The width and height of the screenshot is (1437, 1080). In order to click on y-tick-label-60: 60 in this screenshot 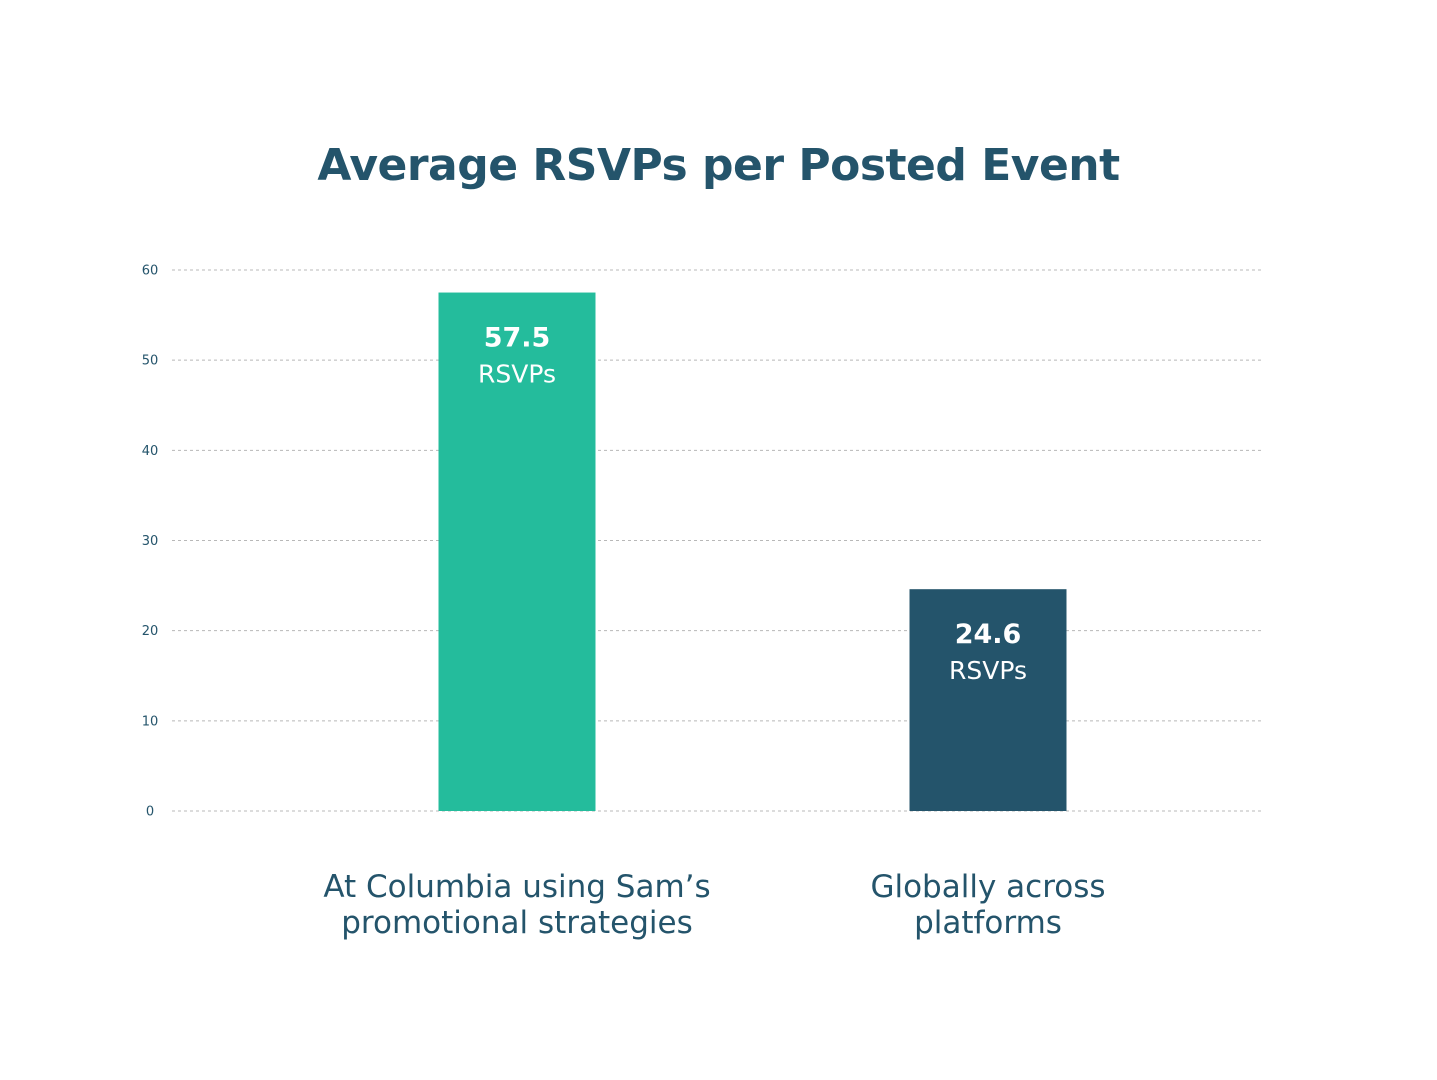, I will do `click(150, 271)`.